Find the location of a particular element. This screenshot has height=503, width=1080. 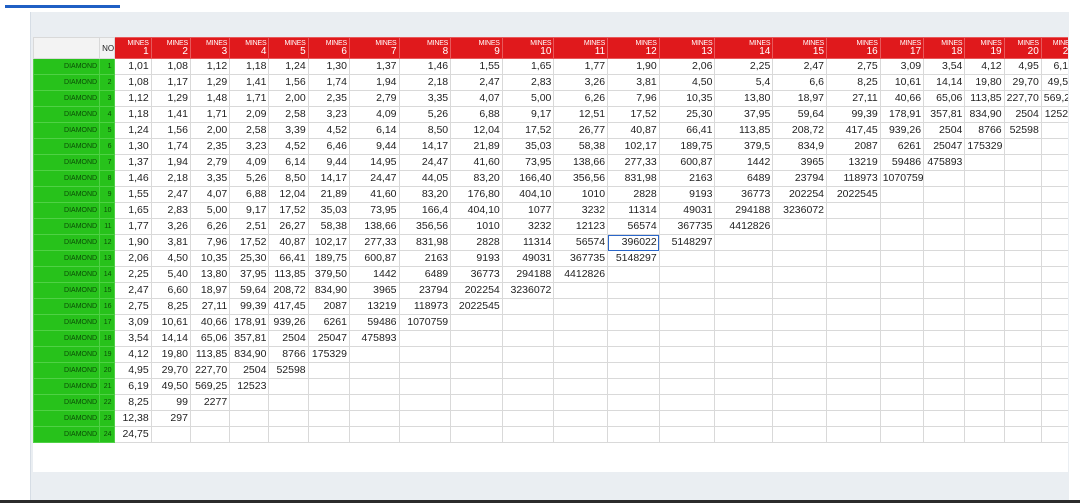

diamond-count-cell: 3 is located at coordinates (107, 98).